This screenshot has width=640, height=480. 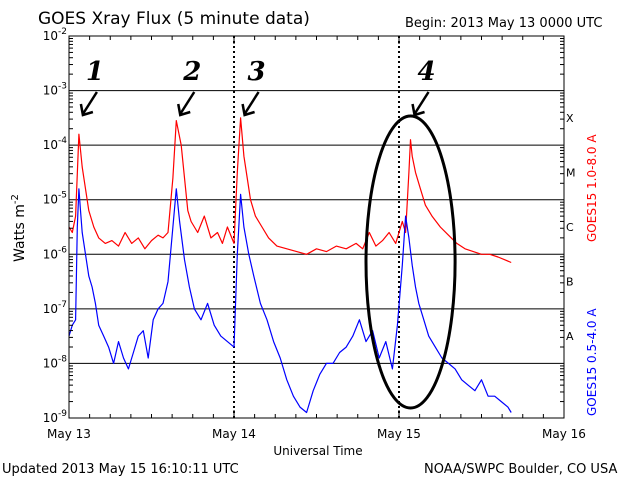 I want to click on y-axis-label-exp: -2, so click(x=15, y=199).